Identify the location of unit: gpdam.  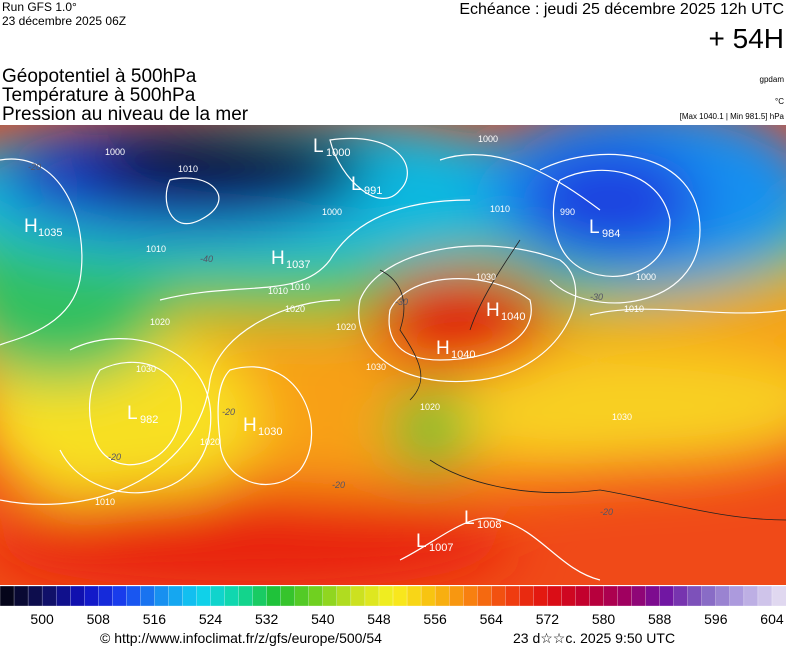
(772, 79).